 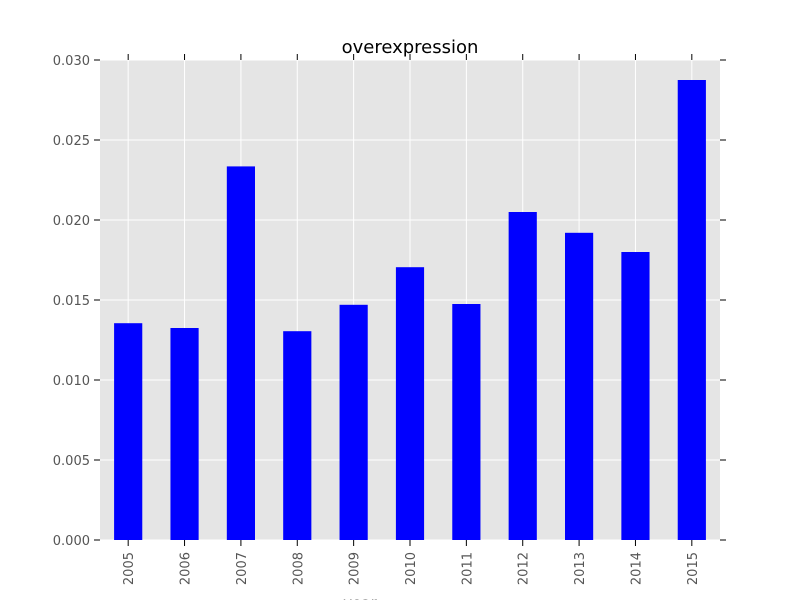 I want to click on x-tick-label: 2008, so click(x=298, y=568).